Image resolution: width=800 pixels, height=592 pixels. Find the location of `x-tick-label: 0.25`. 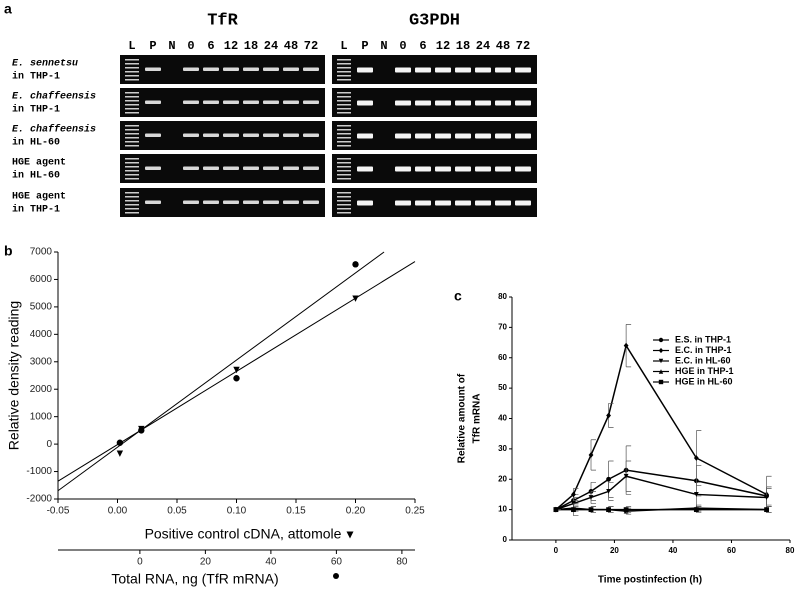

x-tick-label: 0.25 is located at coordinates (415, 511).